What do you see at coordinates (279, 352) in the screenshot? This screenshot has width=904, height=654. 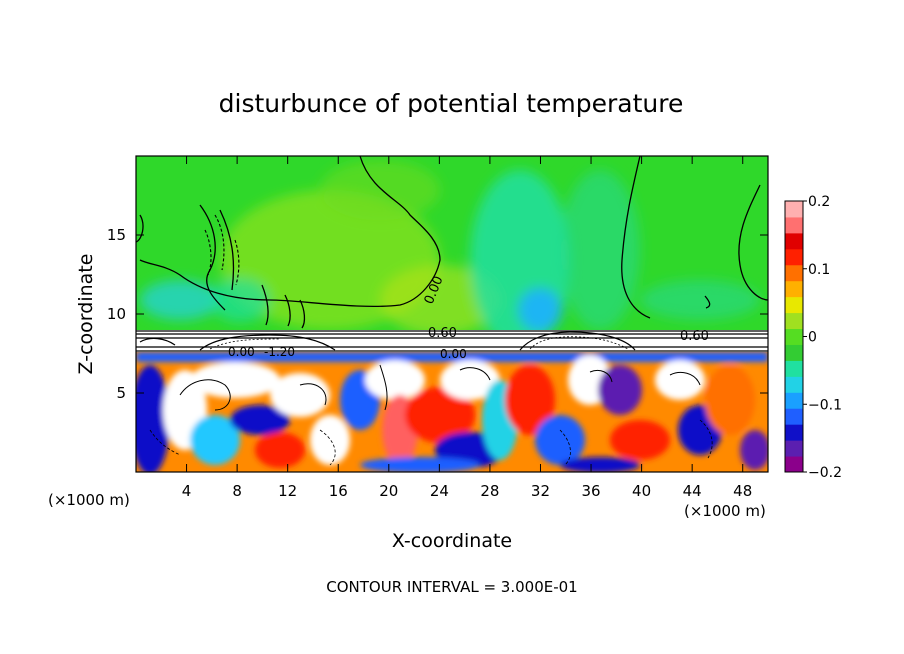 I see `contour-label: -1.20` at bounding box center [279, 352].